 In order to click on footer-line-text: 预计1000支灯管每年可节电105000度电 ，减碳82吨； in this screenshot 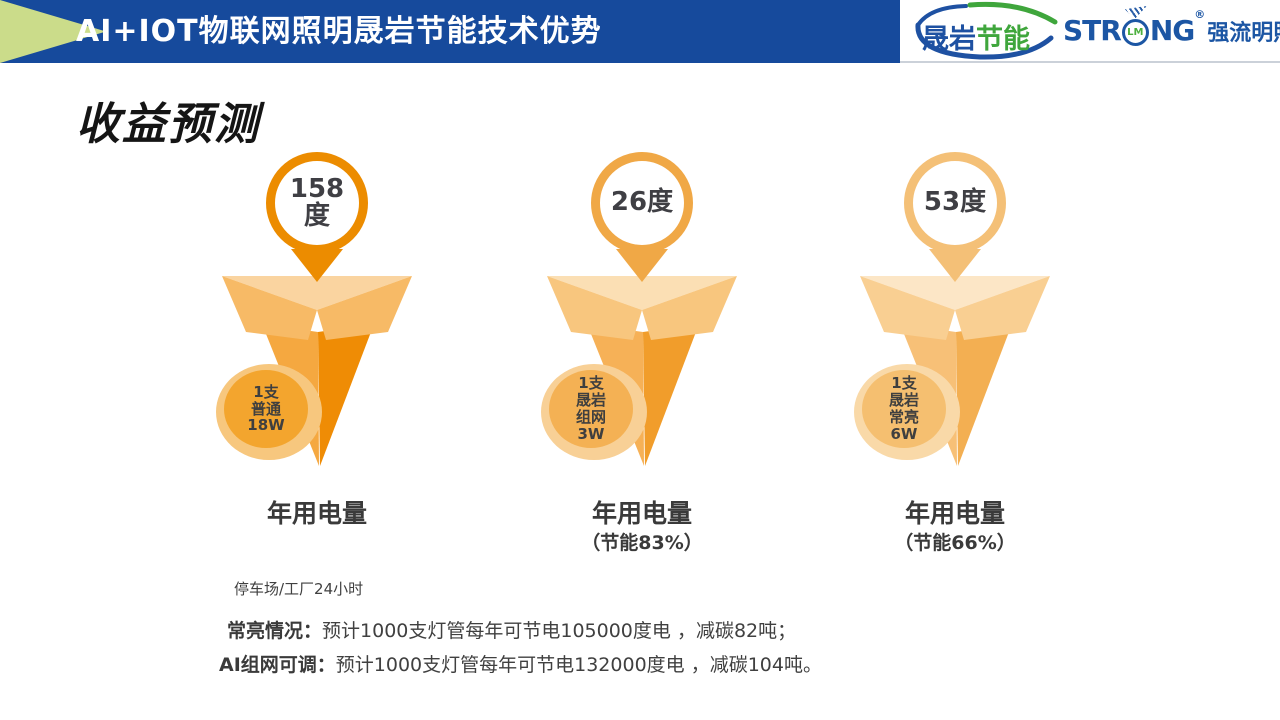, I will do `click(559, 631)`.